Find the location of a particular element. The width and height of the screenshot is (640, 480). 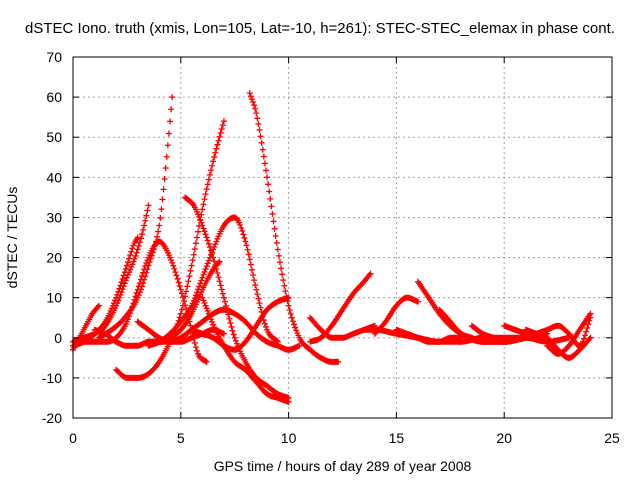

x-tick-label: 20 is located at coordinates (504, 438).